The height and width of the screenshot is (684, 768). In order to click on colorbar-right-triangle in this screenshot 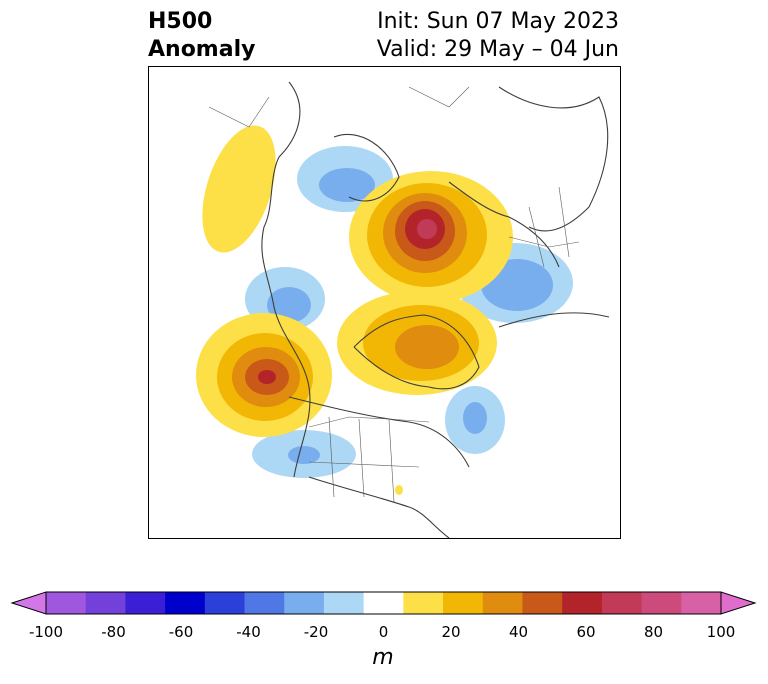, I will do `click(738, 603)`.